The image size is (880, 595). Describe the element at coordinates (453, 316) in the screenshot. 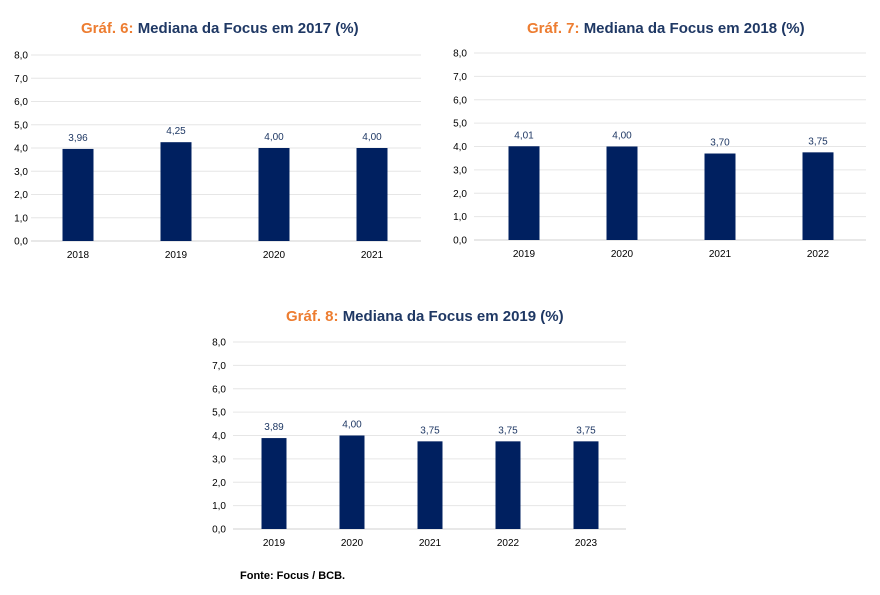

I see `chart-8-title-text: Mediana da Focus em 2019 (%)` at that location.